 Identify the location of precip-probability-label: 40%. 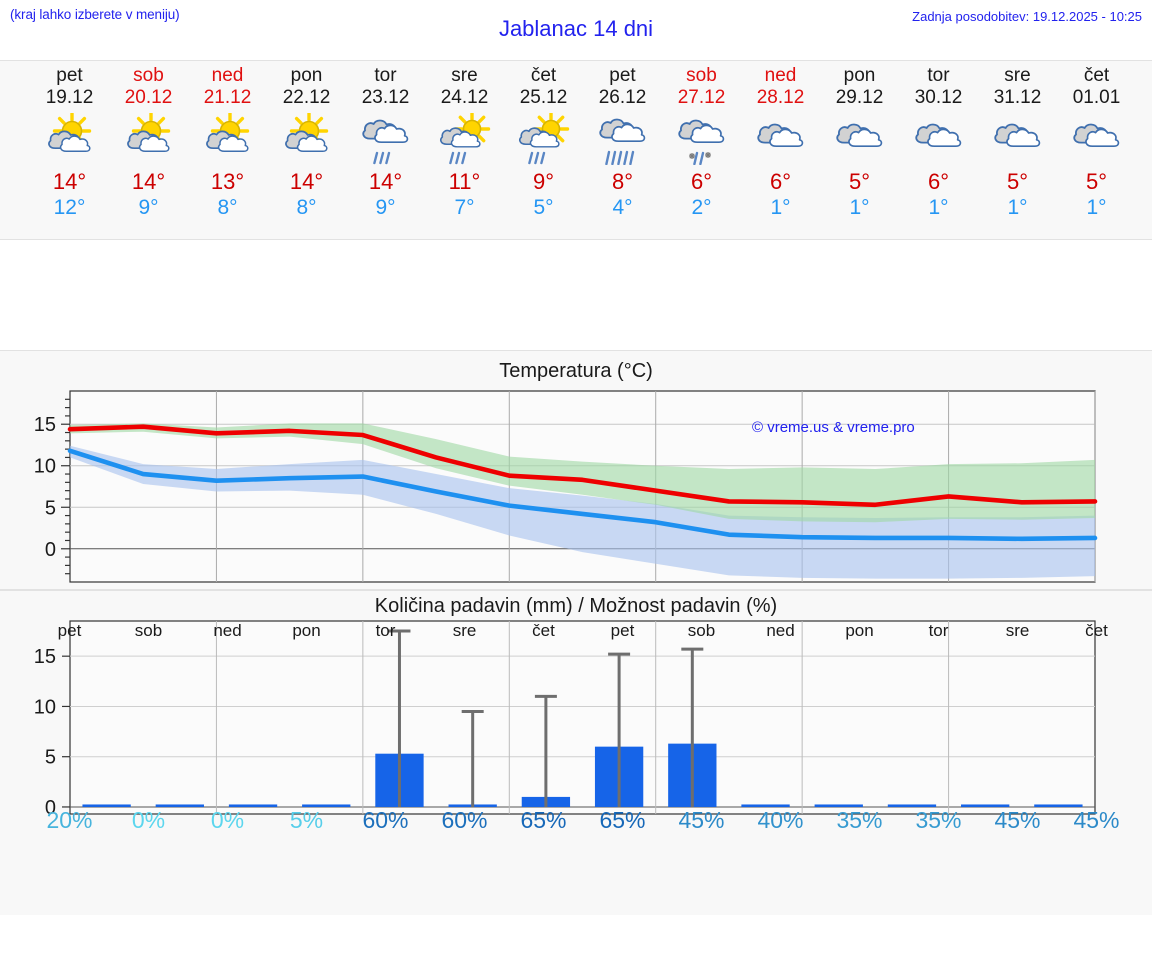
(780, 820).